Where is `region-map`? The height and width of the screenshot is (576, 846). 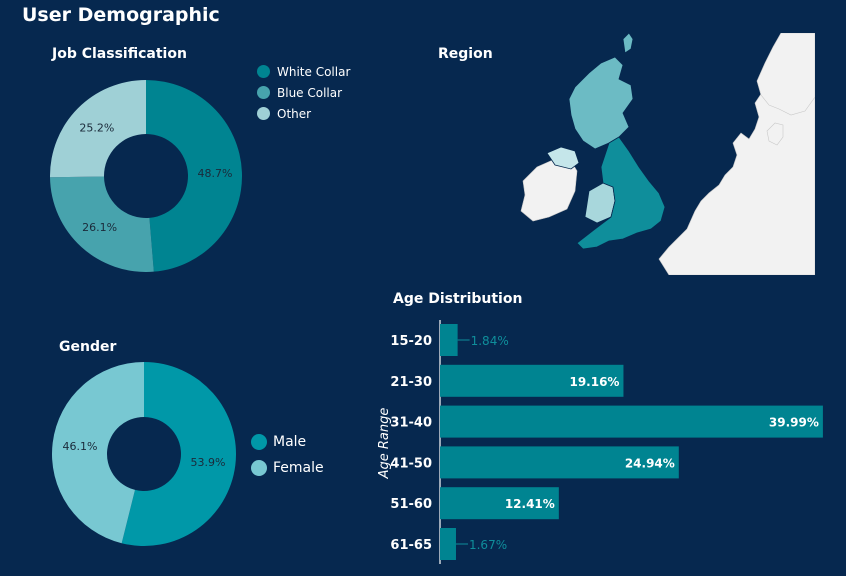
region-map is located at coordinates (667, 154).